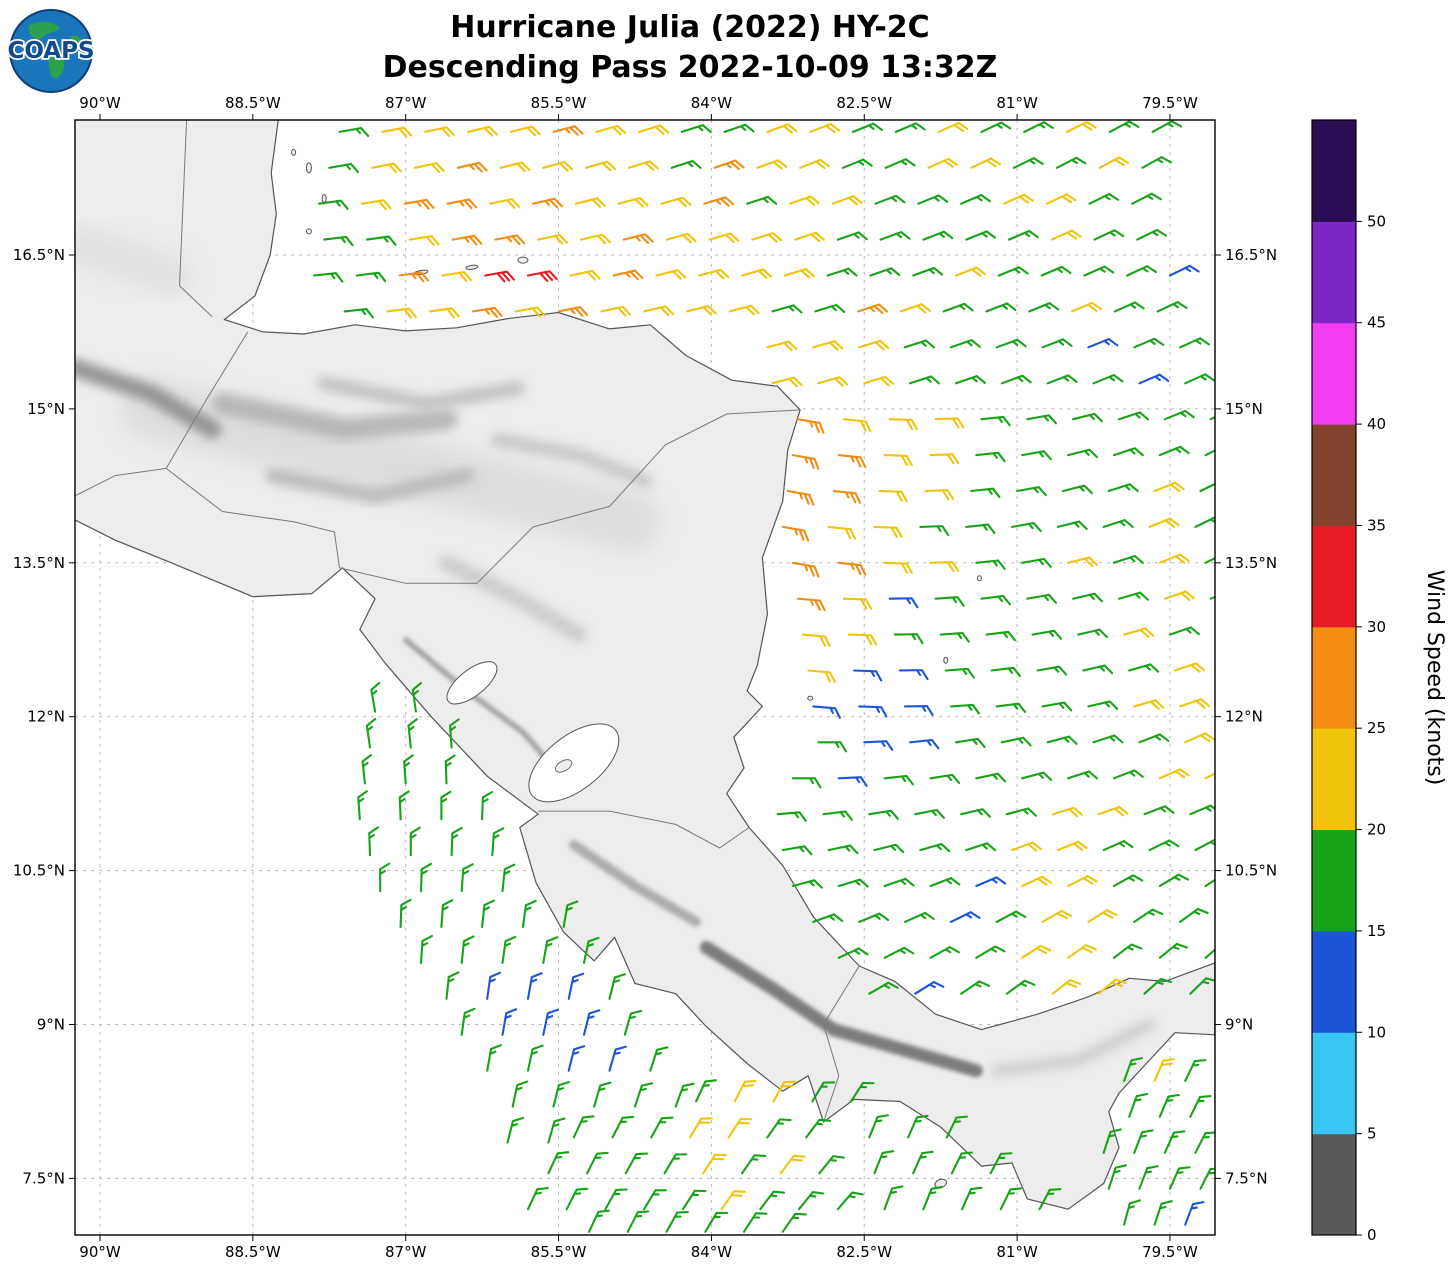 This screenshot has width=1450, height=1264. I want to click on x-tick-label-top: 85.5°W, so click(559, 103).